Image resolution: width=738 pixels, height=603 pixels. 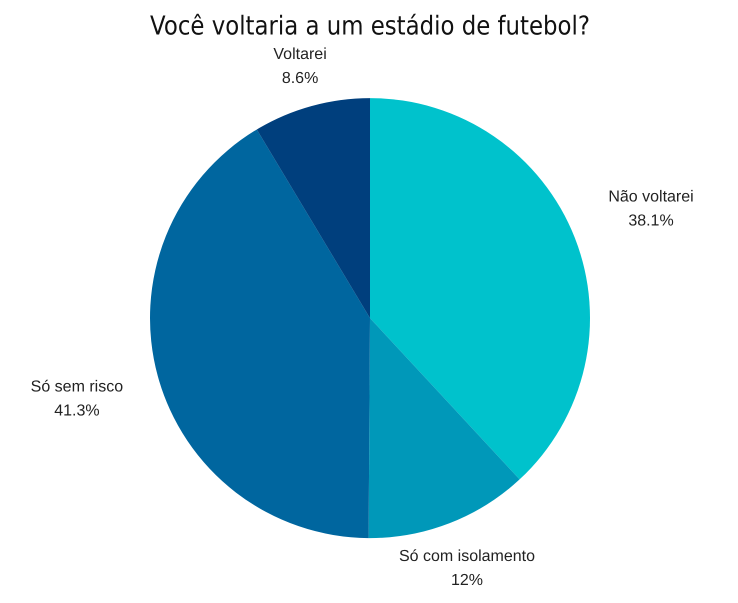 I want to click on slice-label: Só com isolamento, so click(x=467, y=557).